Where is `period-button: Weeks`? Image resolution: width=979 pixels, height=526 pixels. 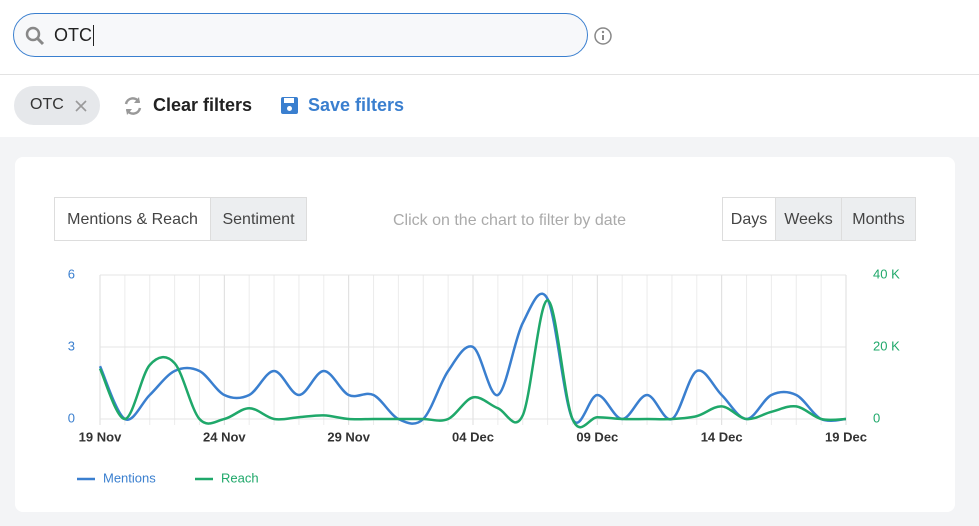
period-button: Weeks is located at coordinates (808, 219).